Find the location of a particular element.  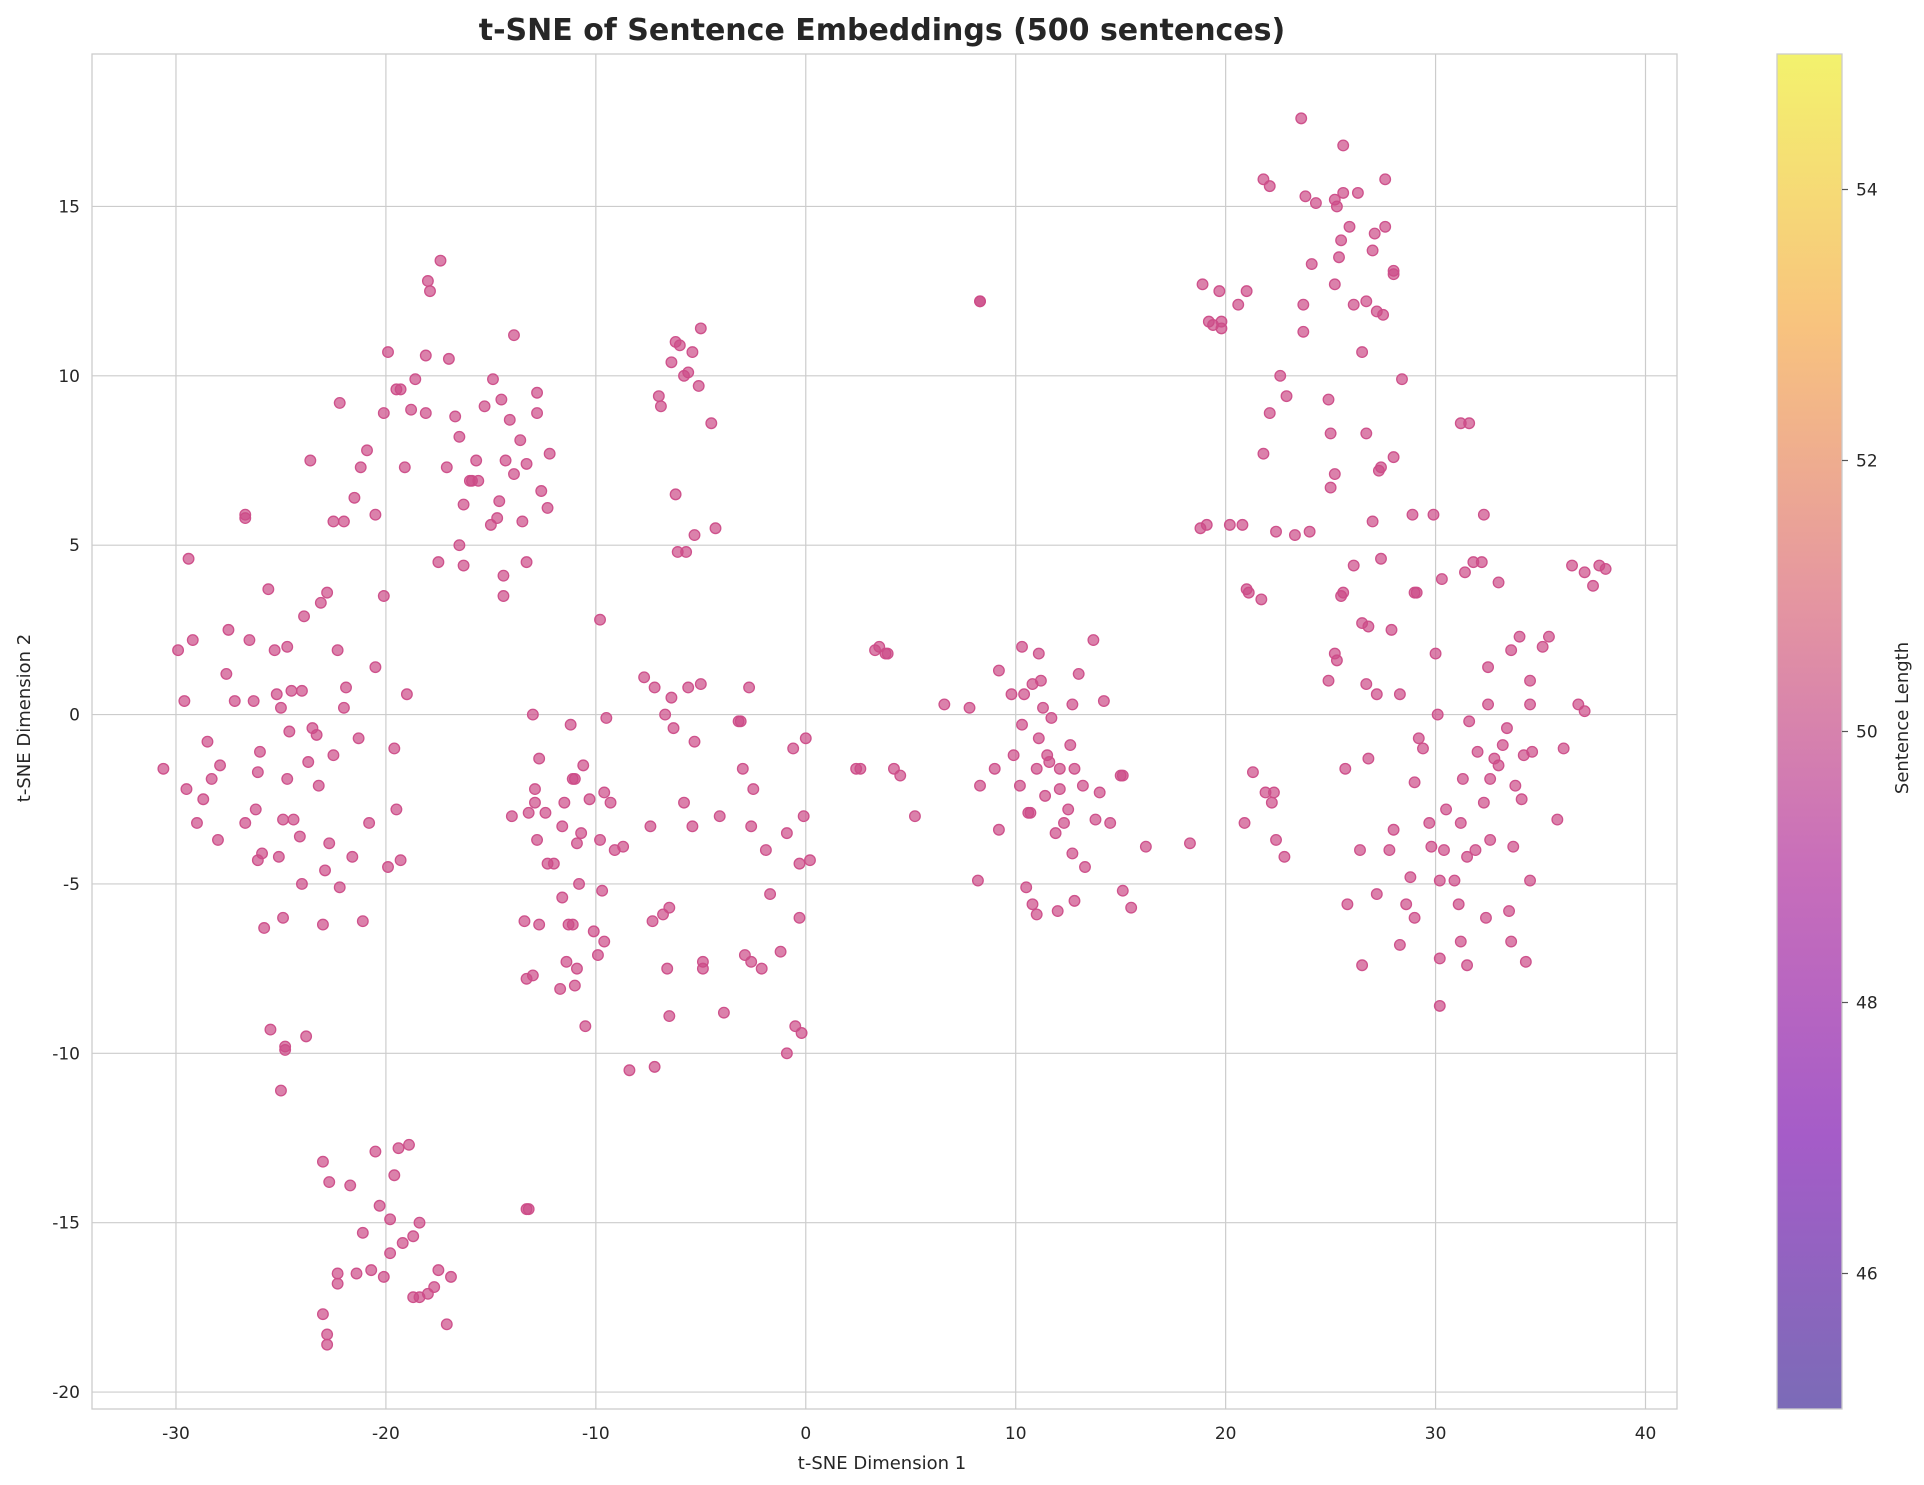

y-tick-label: -20 is located at coordinates (66, 1393).